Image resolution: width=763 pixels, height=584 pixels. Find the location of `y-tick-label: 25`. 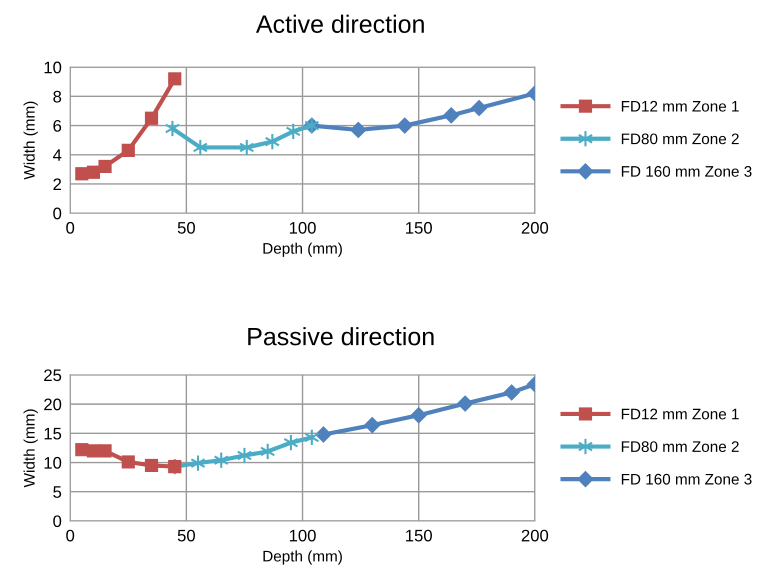

y-tick-label: 25 is located at coordinates (53, 375).